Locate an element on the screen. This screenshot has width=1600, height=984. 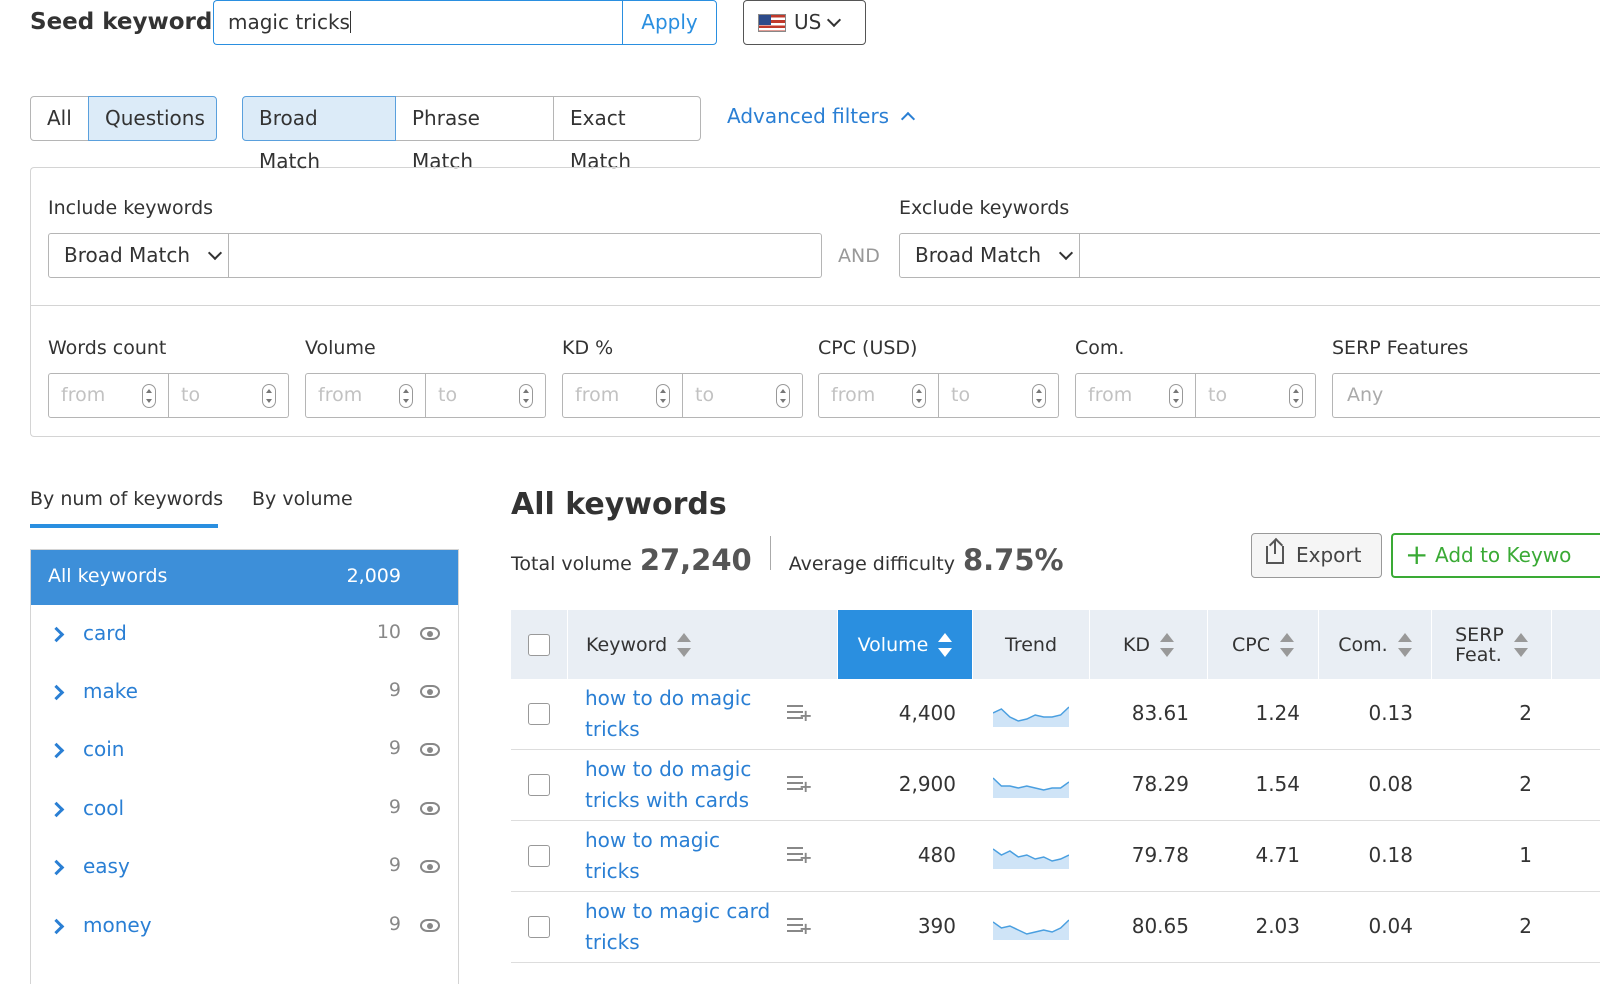
chevron-up-icon is located at coordinates (908, 118).